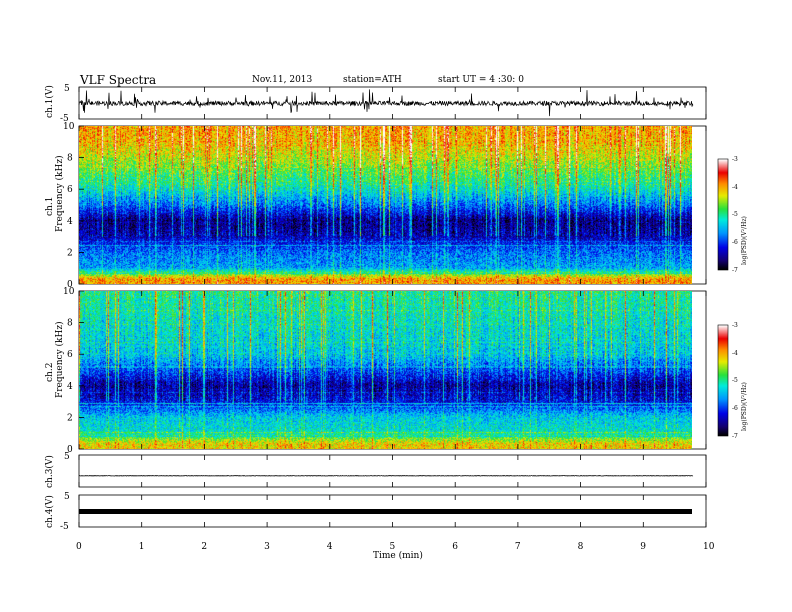 The image size is (792, 612). I want to click on cbar2-tick-label: -5, so click(735, 380).